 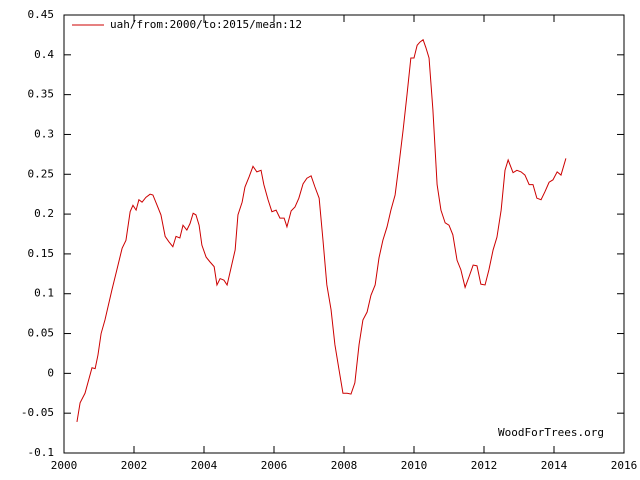 I want to click on y-tick-label: 0.45, so click(x=41, y=14).